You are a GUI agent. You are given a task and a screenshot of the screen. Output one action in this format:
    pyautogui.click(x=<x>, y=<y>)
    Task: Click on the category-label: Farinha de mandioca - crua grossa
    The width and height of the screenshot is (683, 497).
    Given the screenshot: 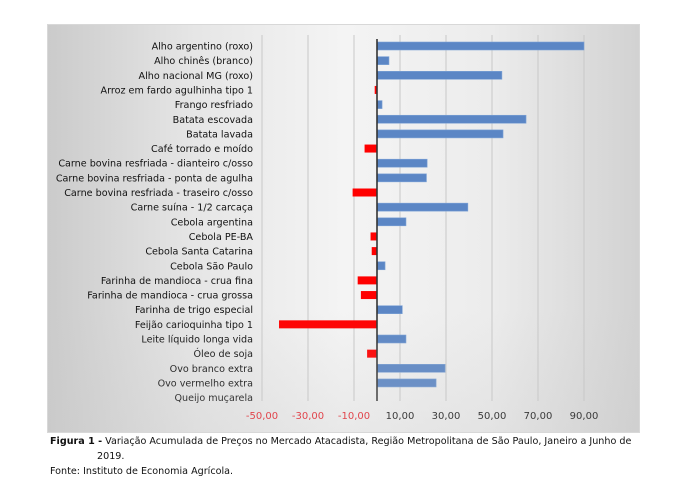 What is the action you would take?
    pyautogui.click(x=170, y=296)
    